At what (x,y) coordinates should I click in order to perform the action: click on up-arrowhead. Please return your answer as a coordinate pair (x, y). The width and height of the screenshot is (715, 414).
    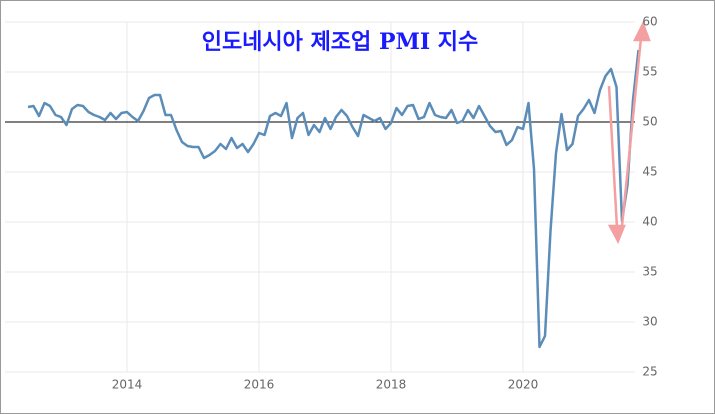
    Looking at the image, I should click on (641, 31).